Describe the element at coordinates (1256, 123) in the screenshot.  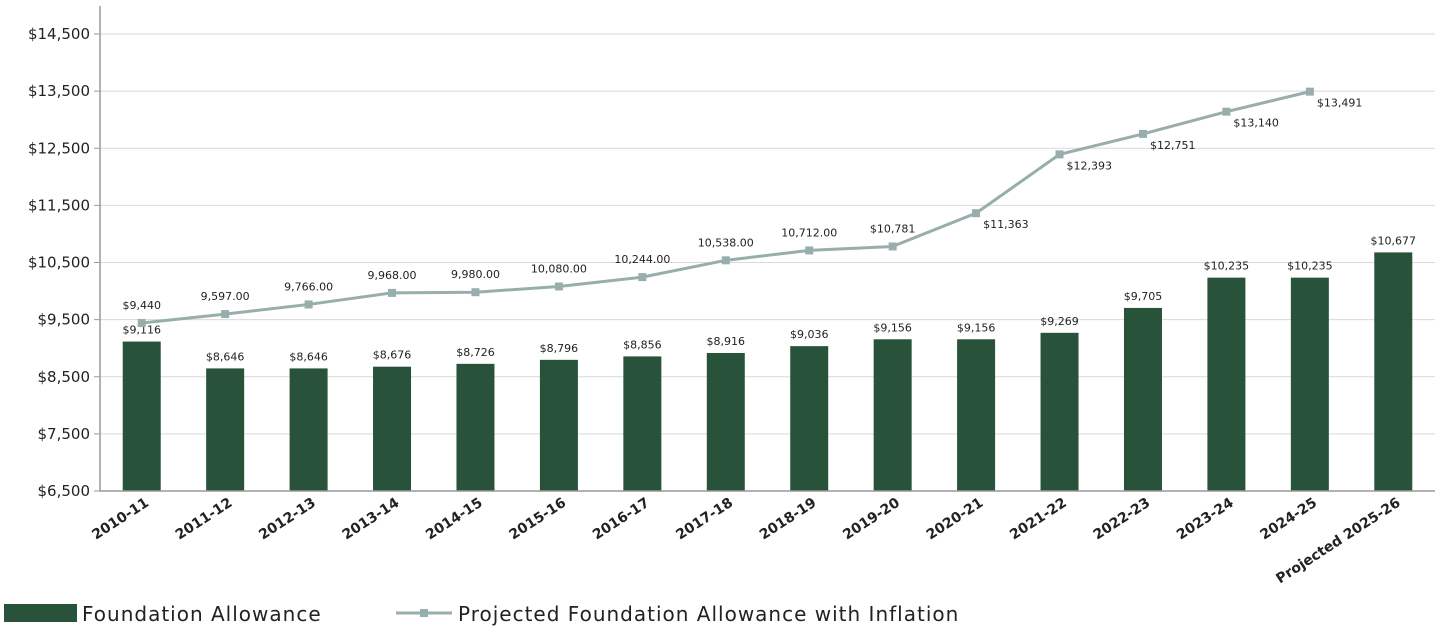
I see `line-data-label: $13,140` at that location.